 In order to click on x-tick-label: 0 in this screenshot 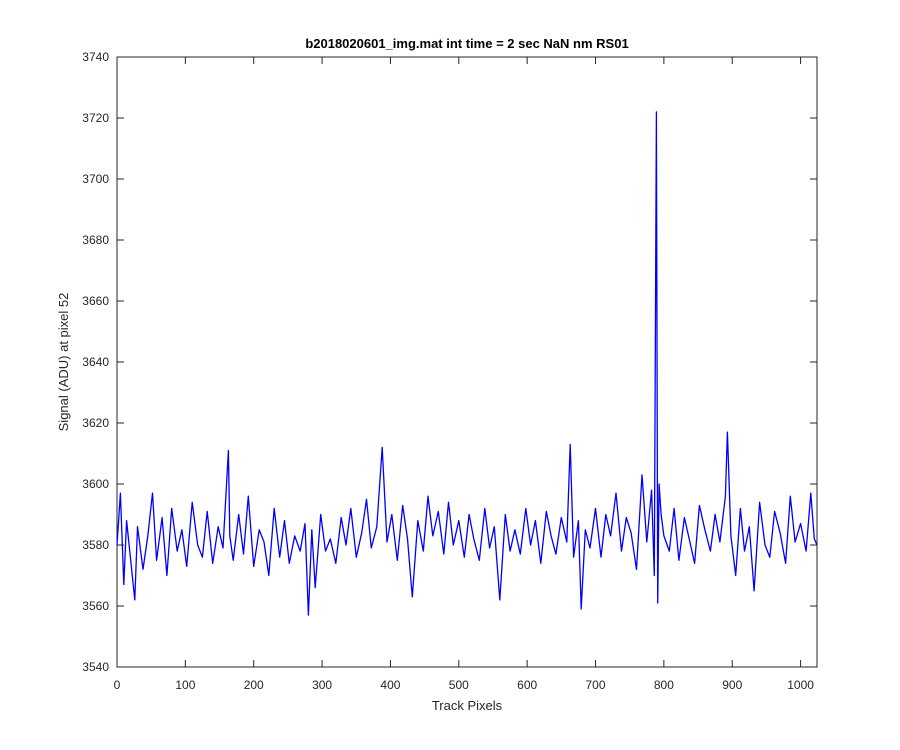, I will do `click(117, 685)`.